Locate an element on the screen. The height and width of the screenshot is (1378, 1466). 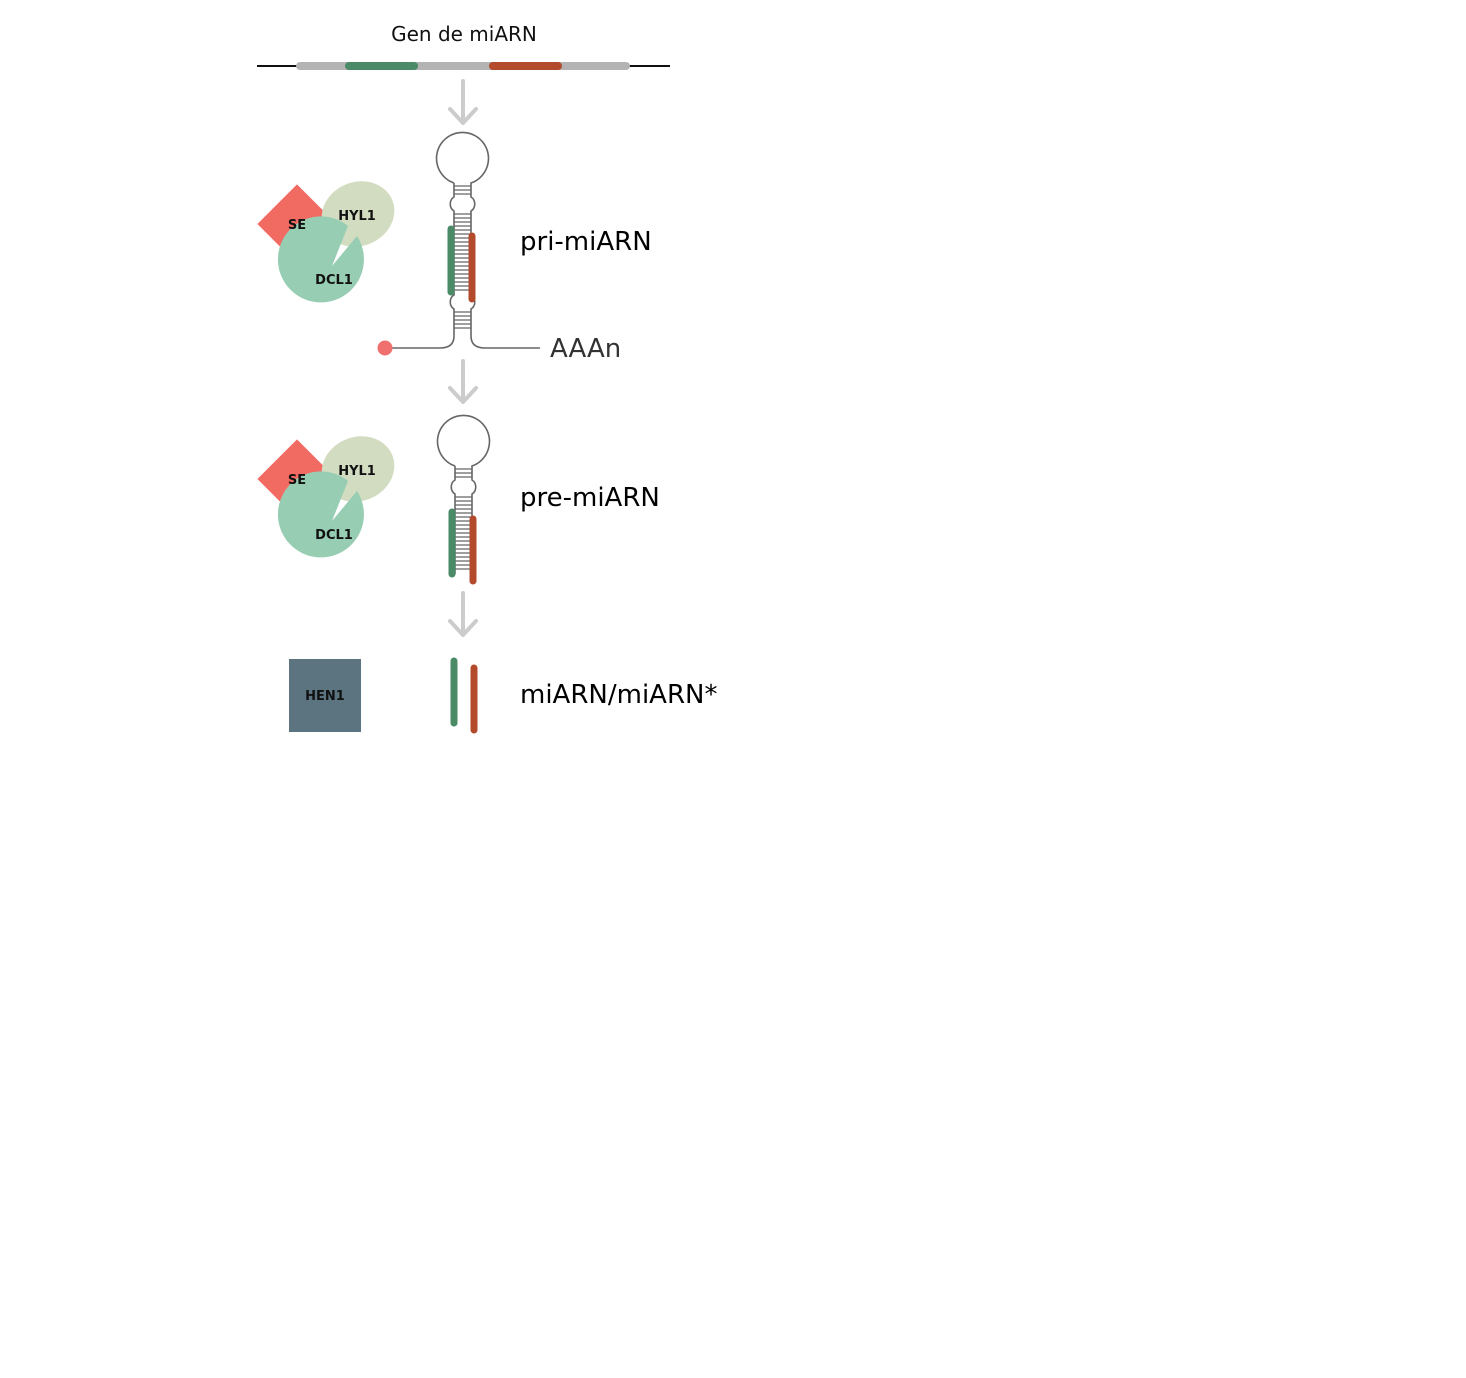
pri-mirna-label: pri-miARN is located at coordinates (586, 242).